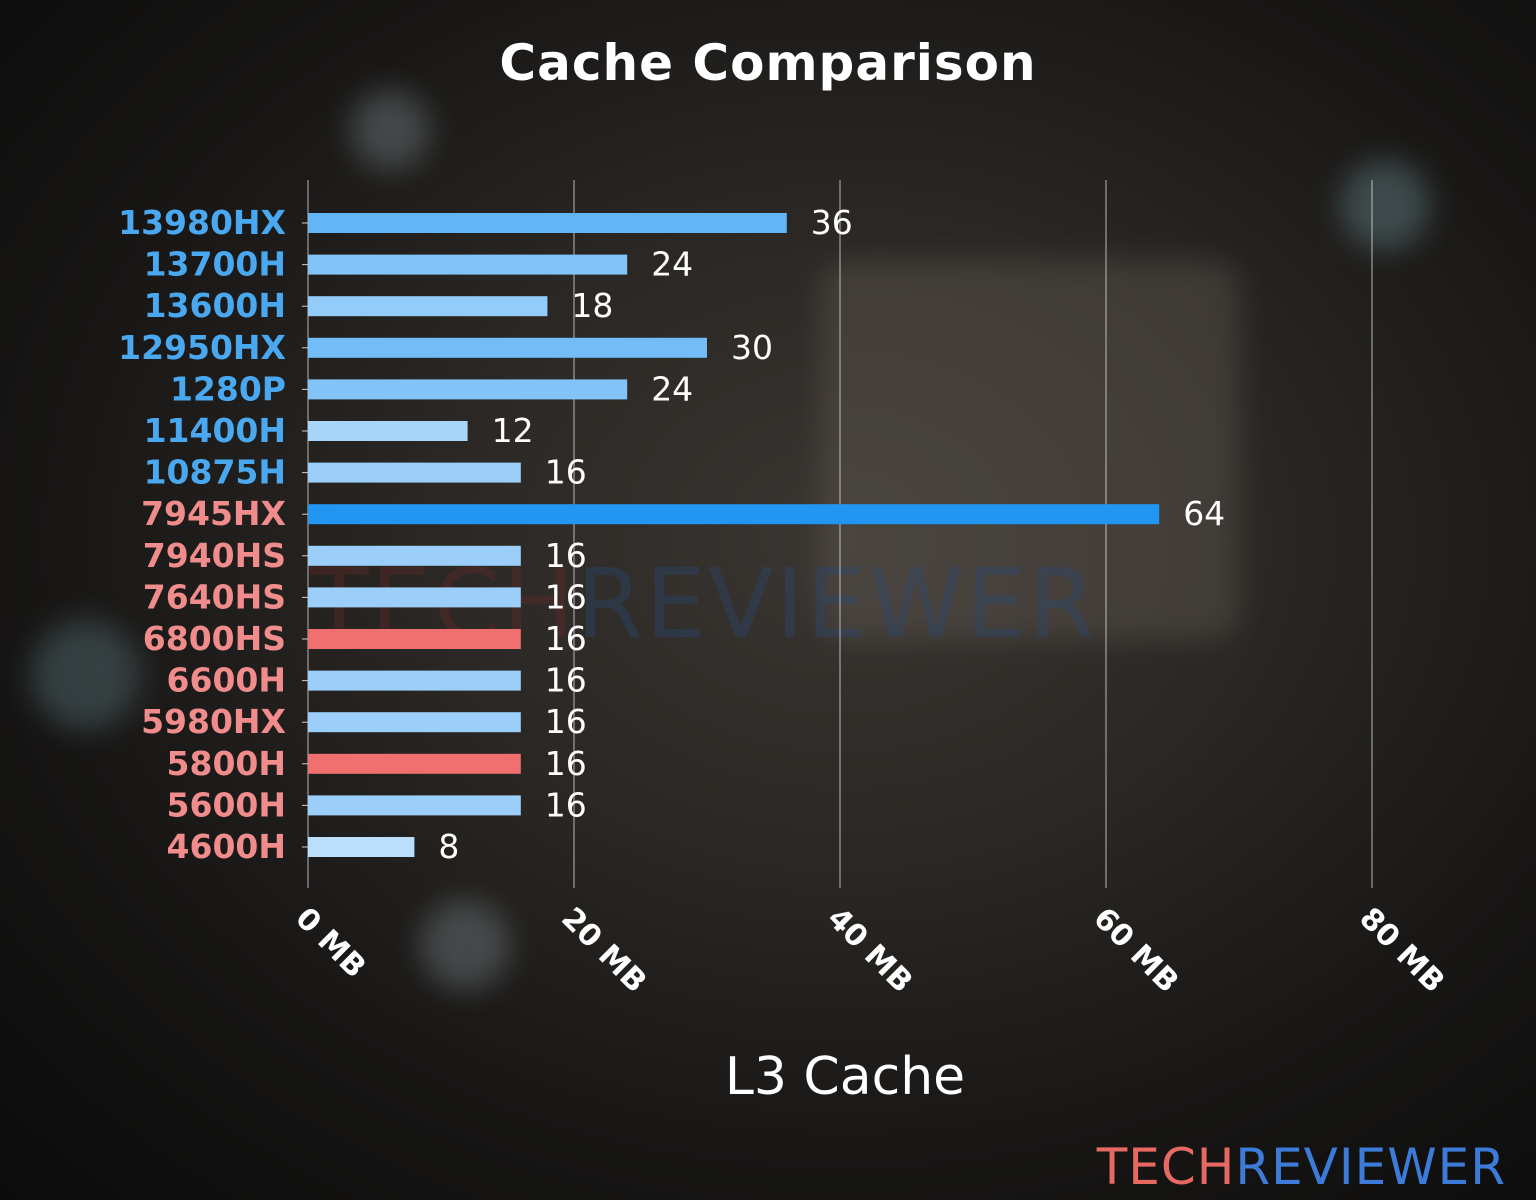 This screenshot has height=1200, width=1536. I want to click on y-tick-label: 13600H, so click(215, 305).